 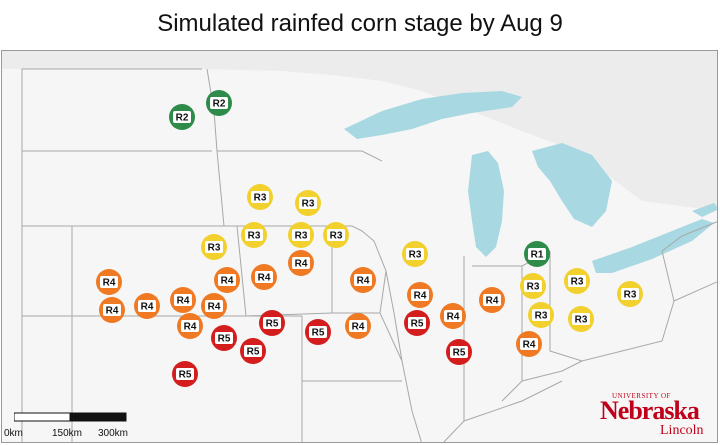 What do you see at coordinates (70, 417) in the screenshot?
I see `scale-bar-graphic` at bounding box center [70, 417].